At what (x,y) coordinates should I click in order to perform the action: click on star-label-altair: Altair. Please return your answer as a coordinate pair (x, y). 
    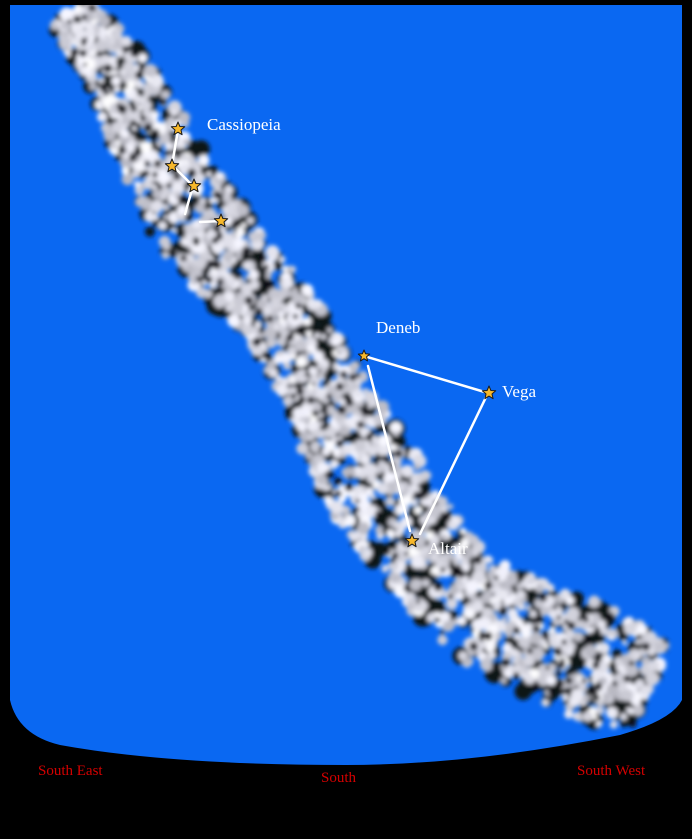
    Looking at the image, I should click on (448, 548).